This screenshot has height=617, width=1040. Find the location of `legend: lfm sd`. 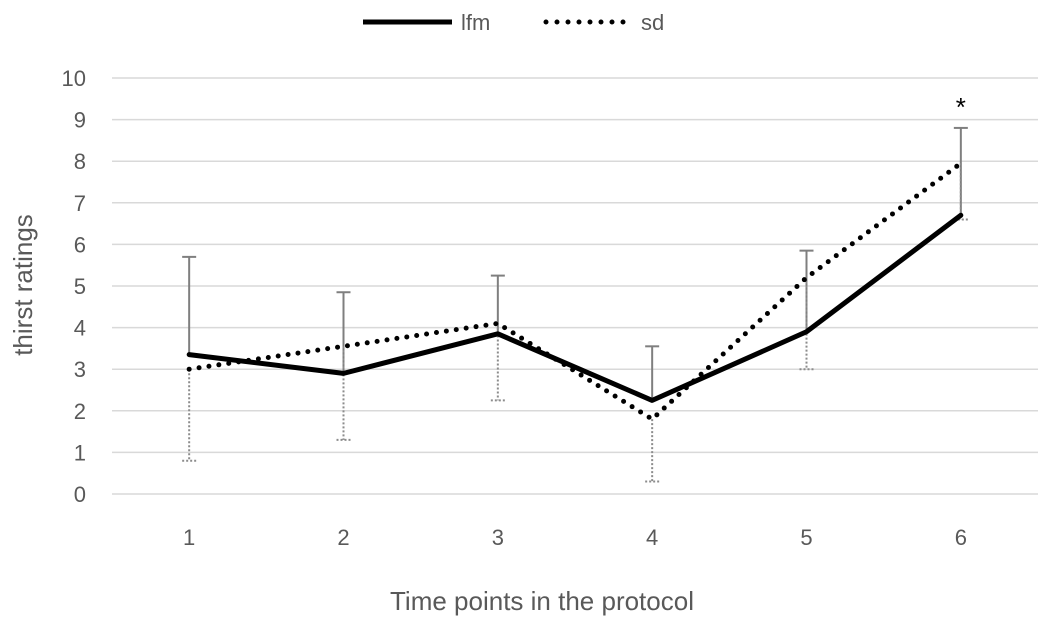

legend: lfm sd is located at coordinates (513, 22).